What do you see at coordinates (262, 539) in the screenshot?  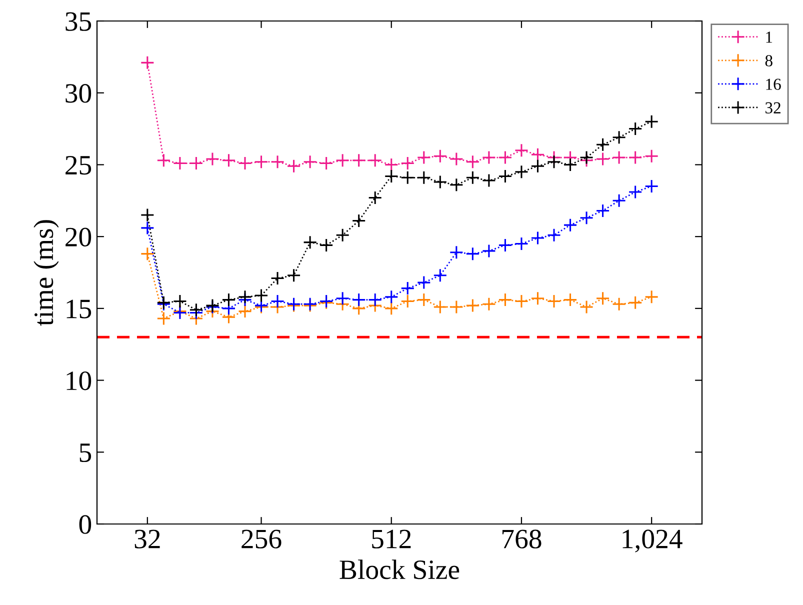 I see `x-tick-label: 256` at bounding box center [262, 539].